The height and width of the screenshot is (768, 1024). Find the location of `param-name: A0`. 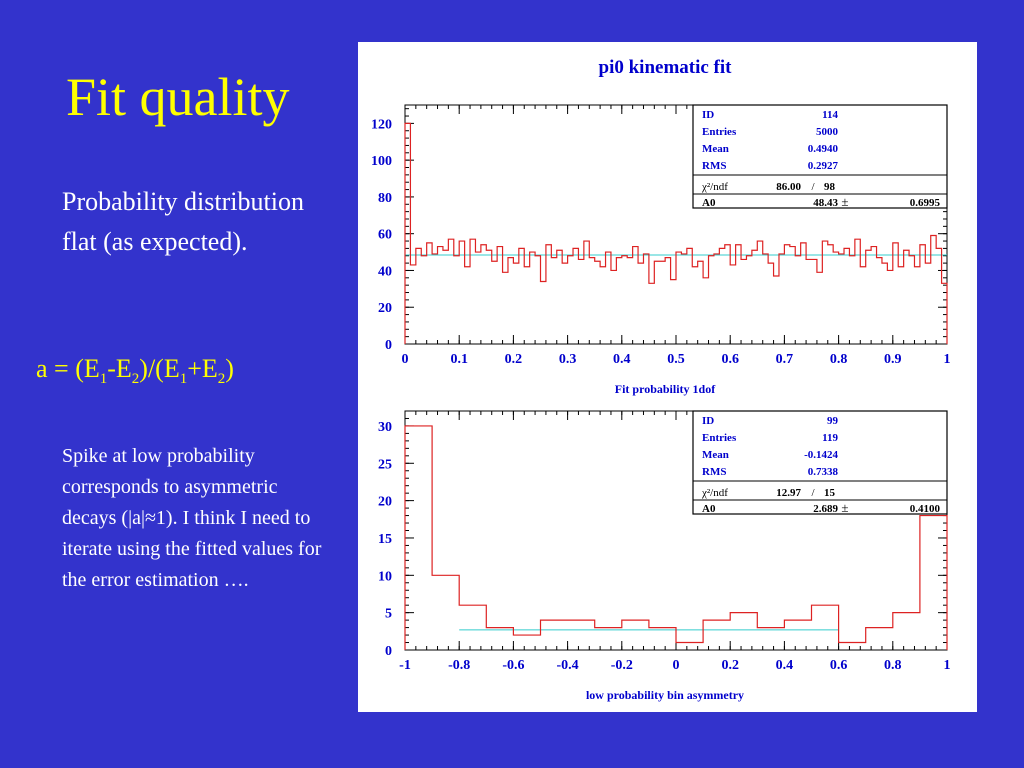

param-name: A0 is located at coordinates (709, 509).